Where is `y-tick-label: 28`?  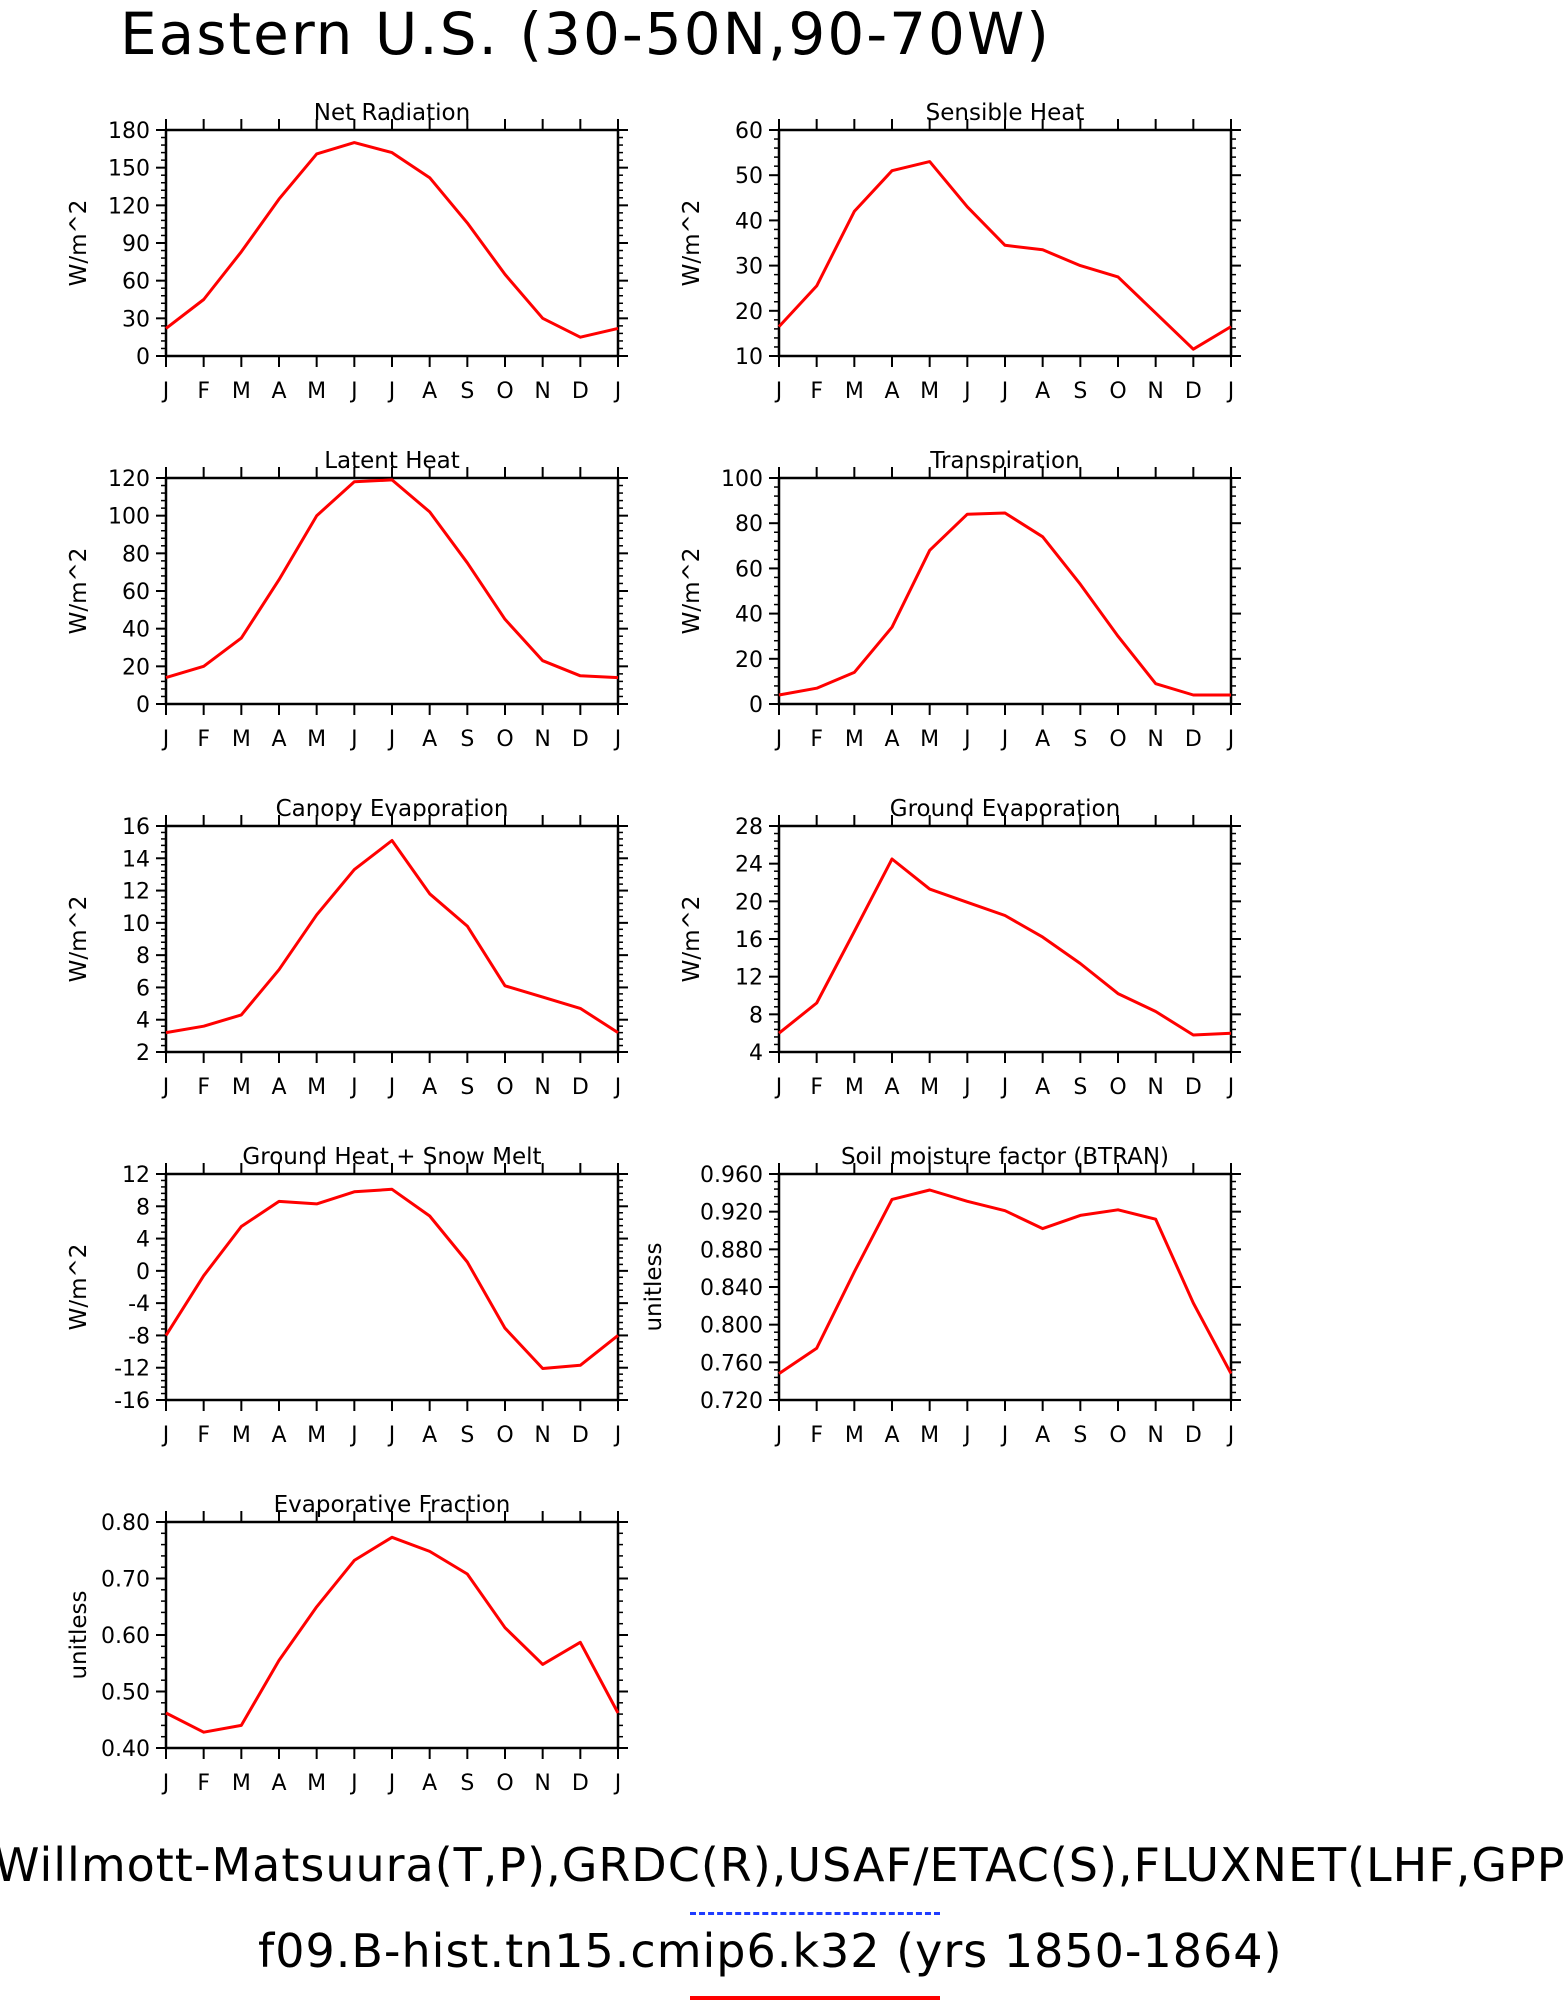
y-tick-label: 28 is located at coordinates (749, 827).